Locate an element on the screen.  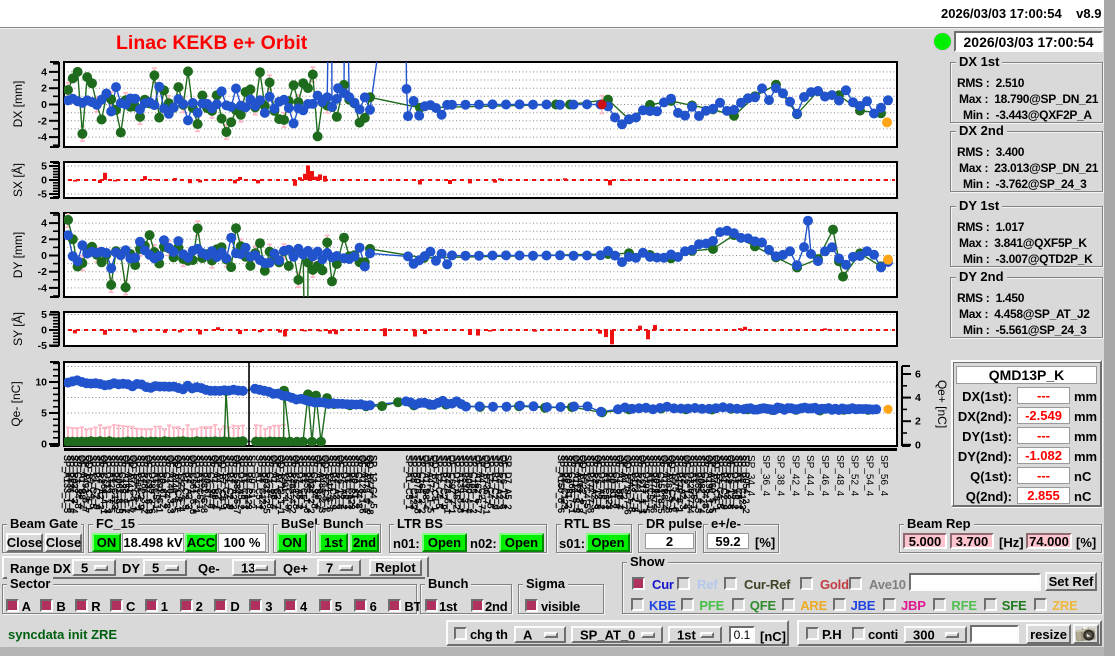
svg-text: SP_A485_2_3 is located at coordinates (322, 484).